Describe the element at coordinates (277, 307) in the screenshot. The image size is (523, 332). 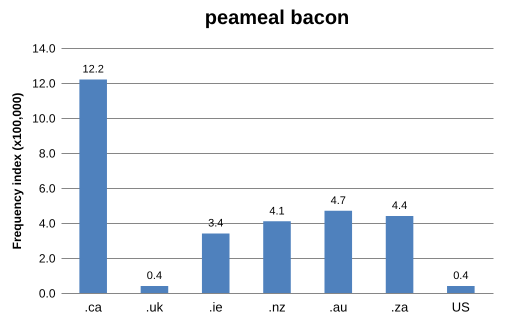
I see `x-tick-label: .nz` at that location.